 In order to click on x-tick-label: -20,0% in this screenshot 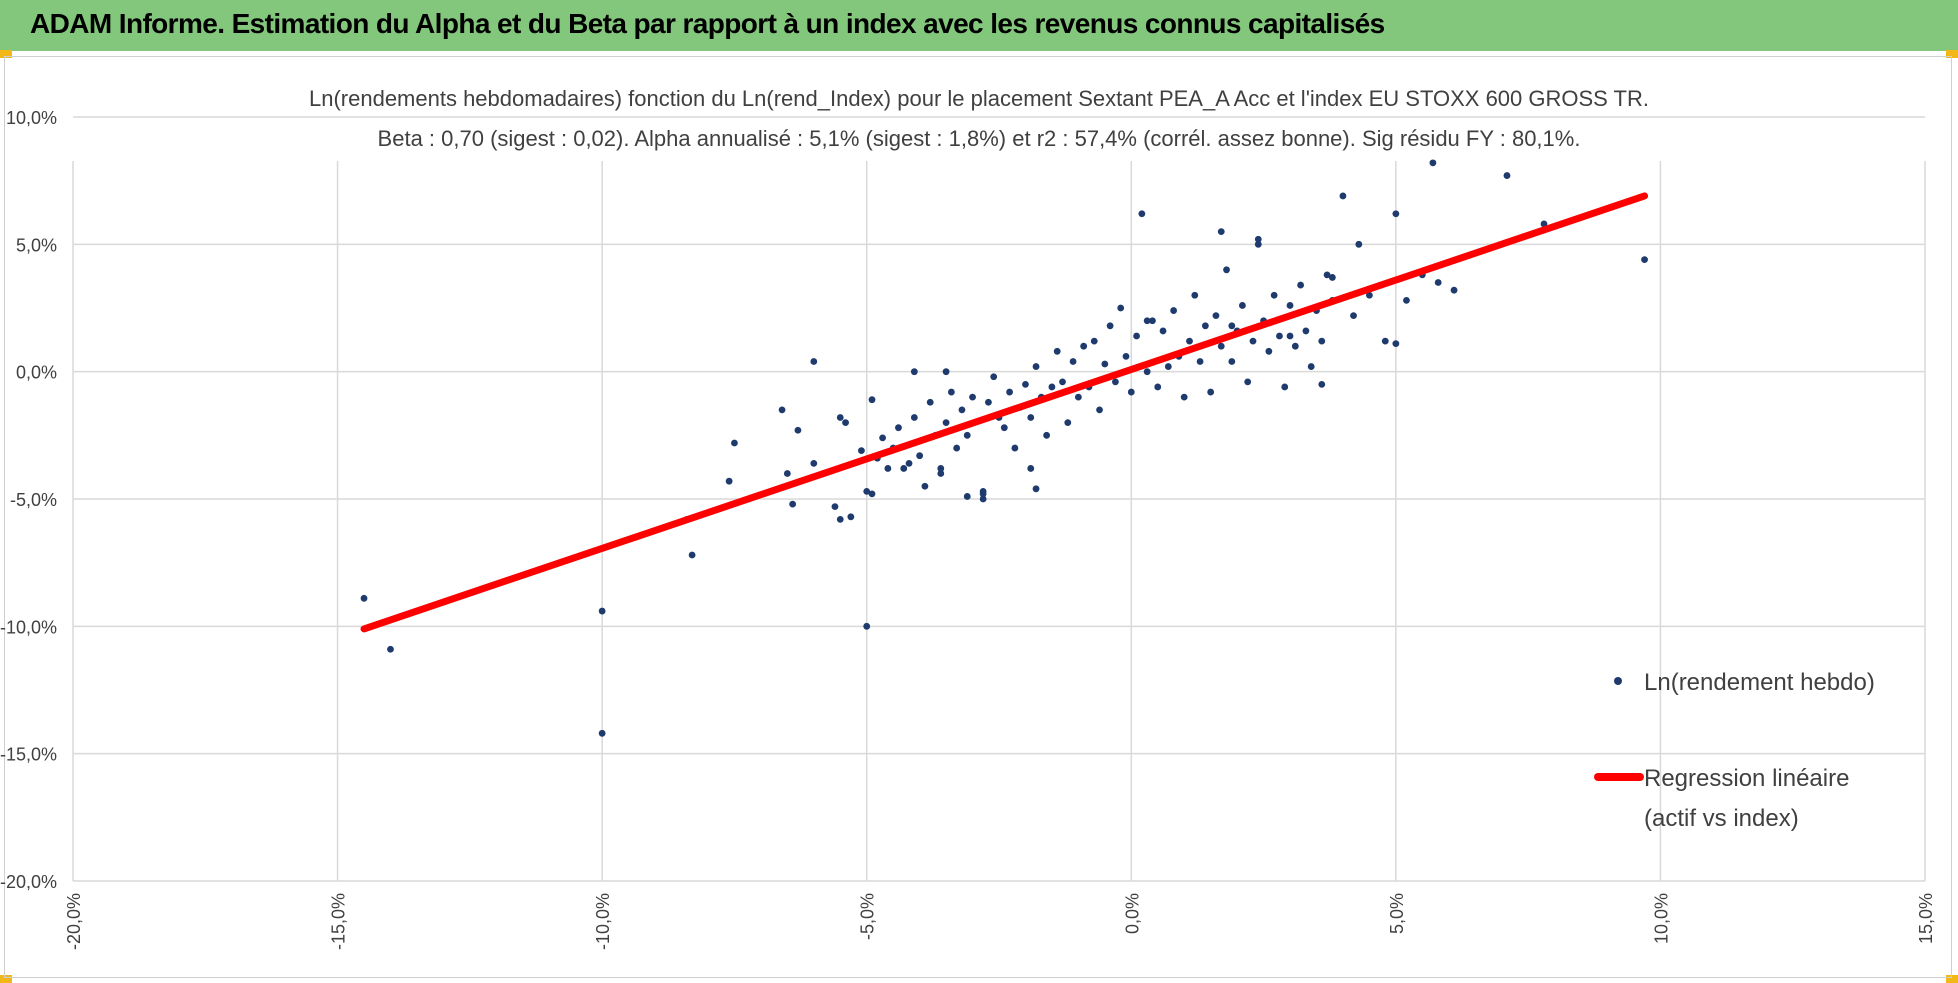, I will do `click(74, 921)`.